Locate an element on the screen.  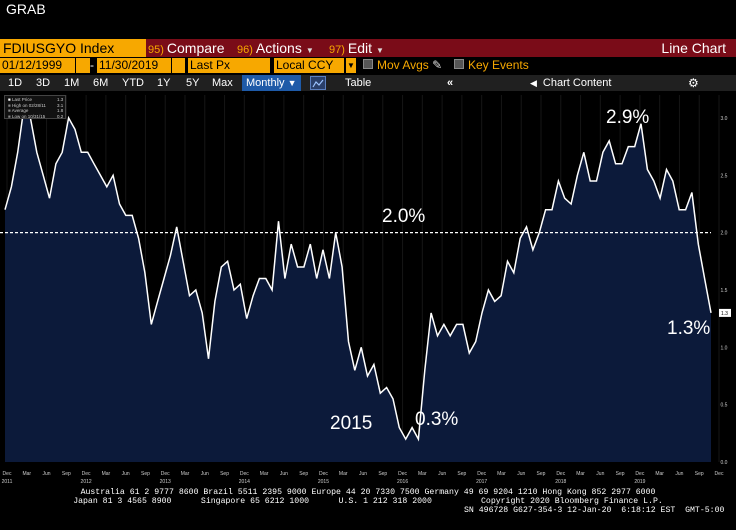
window-title: GRAB is located at coordinates (26, 9).